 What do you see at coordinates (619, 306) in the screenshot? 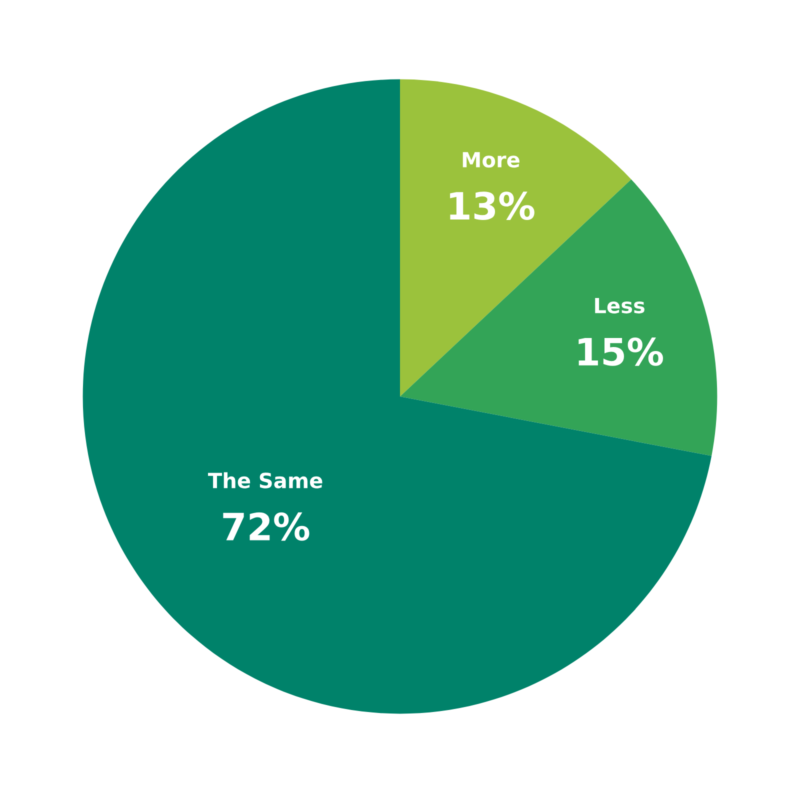
I see `slice-label: Less` at bounding box center [619, 306].